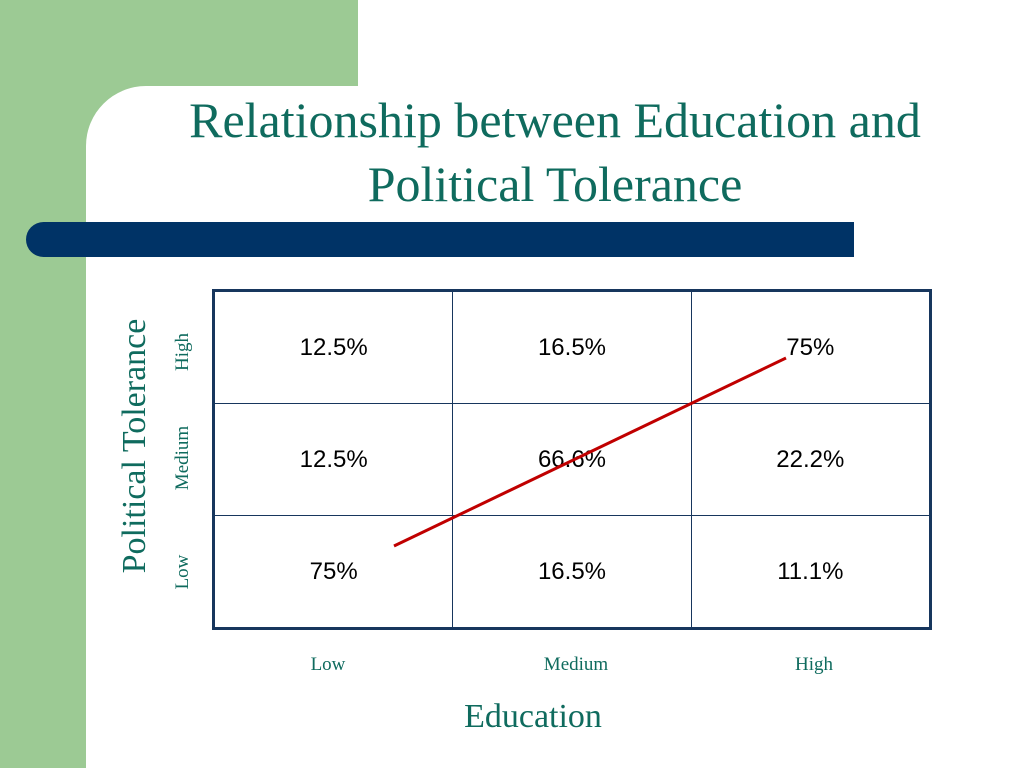 The image size is (1024, 768). What do you see at coordinates (814, 664) in the screenshot?
I see `x-tick-high: High` at bounding box center [814, 664].